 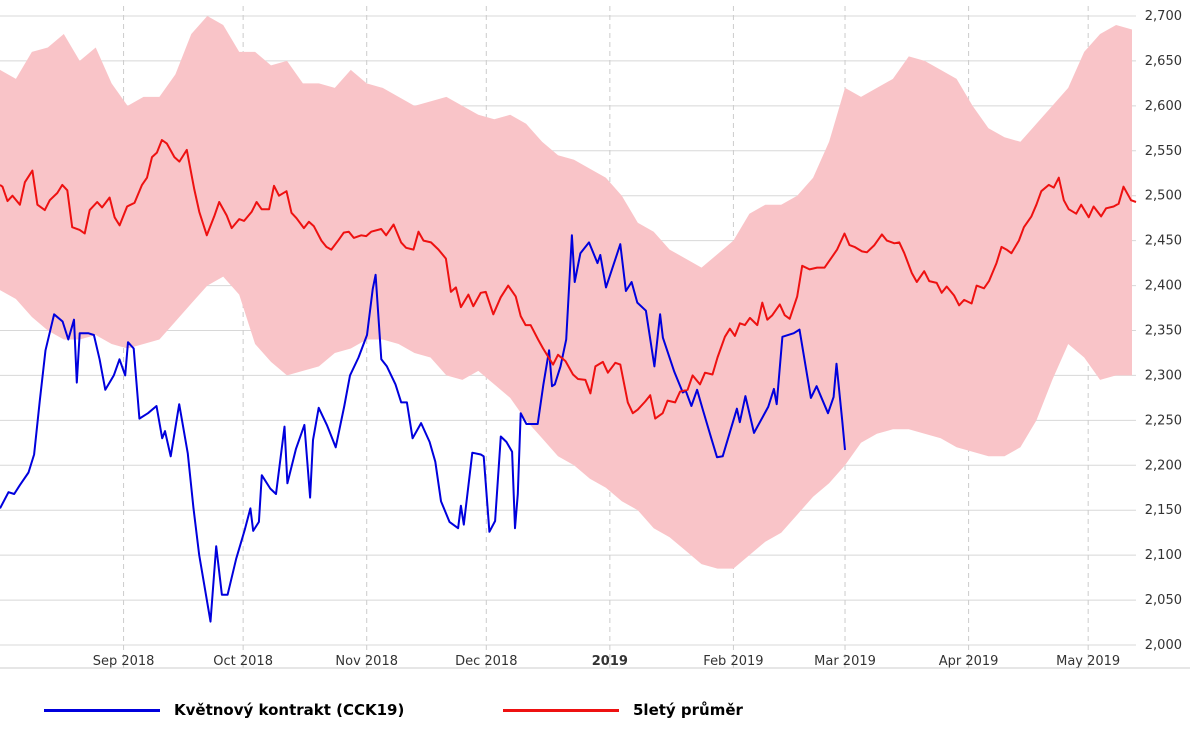 What do you see at coordinates (1163, 600) in the screenshot?
I see `y-tick-label: 2,050` at bounding box center [1163, 600].